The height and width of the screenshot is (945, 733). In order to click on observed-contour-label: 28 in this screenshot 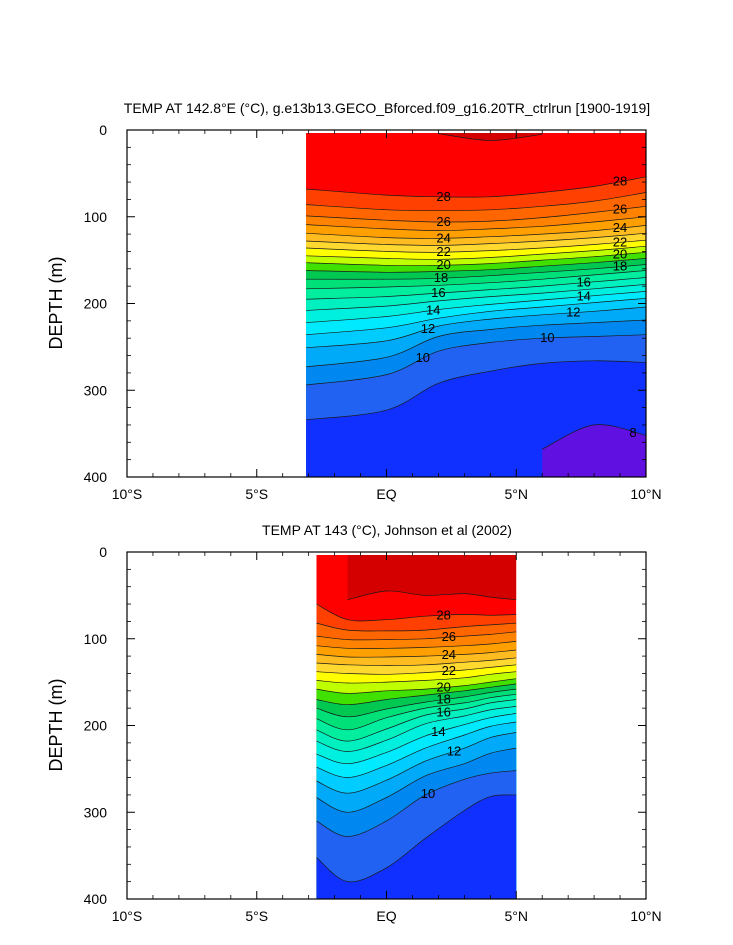, I will do `click(443, 614)`.